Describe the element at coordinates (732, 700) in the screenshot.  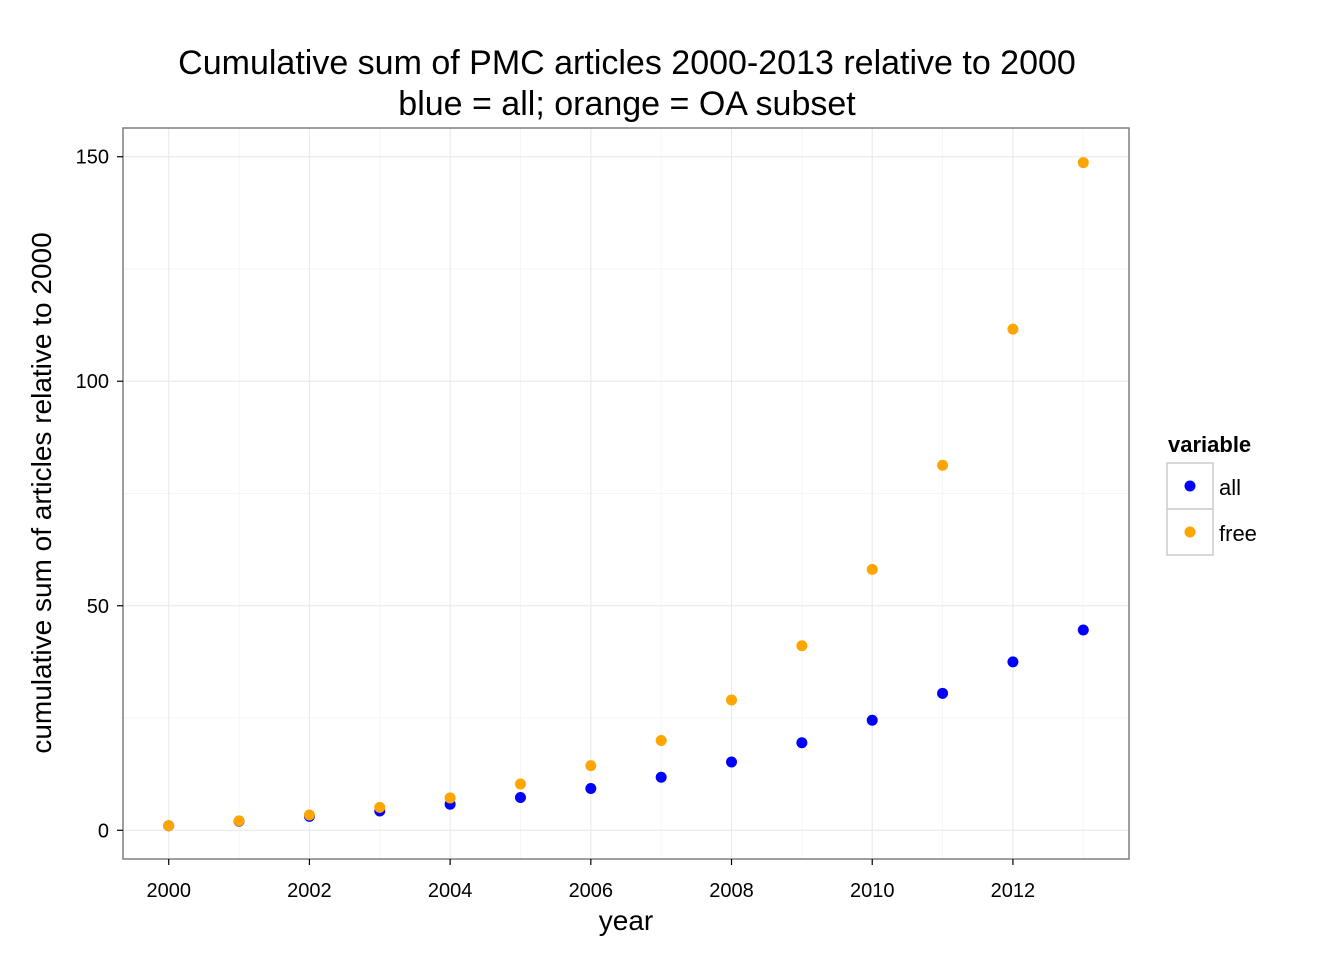
I see `point-free-2008` at that location.